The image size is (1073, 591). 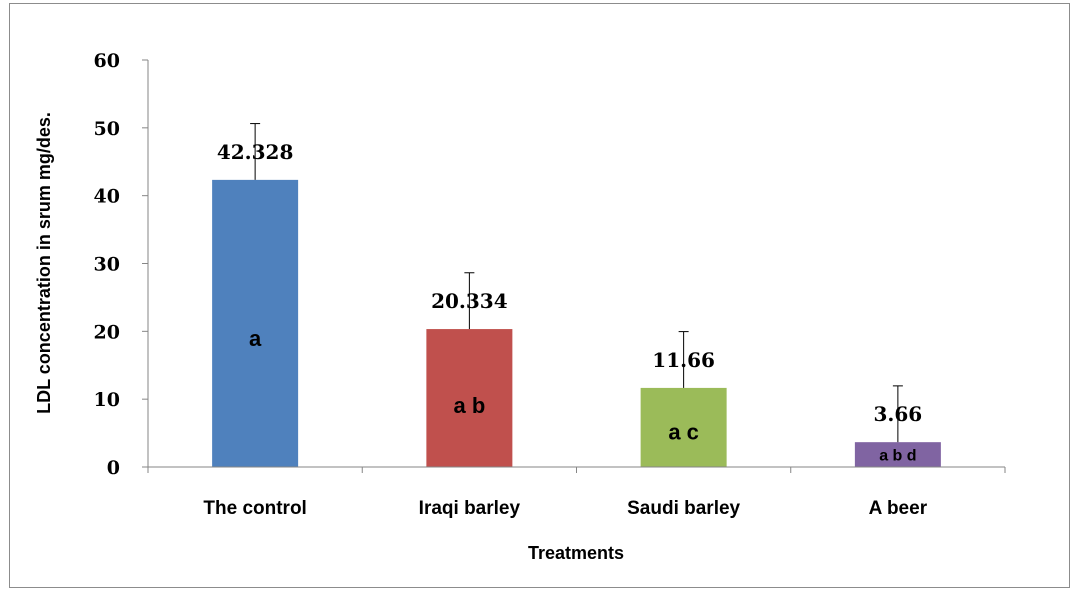 What do you see at coordinates (107, 265) in the screenshot?
I see `y-tick-label: 30` at bounding box center [107, 265].